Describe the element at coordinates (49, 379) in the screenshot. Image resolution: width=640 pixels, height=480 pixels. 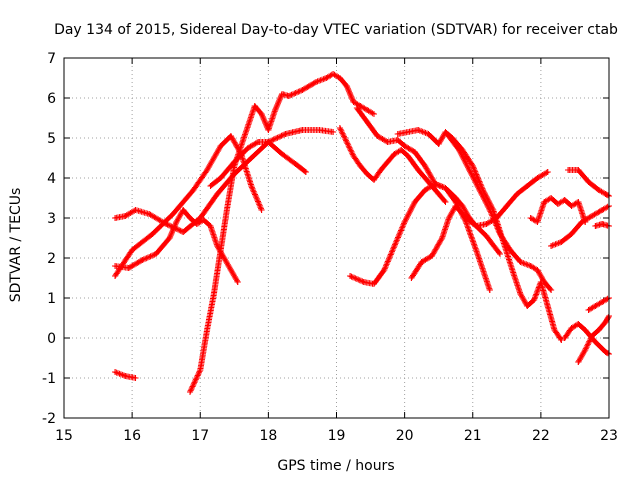
I see `y-tick-label: -1` at that location.